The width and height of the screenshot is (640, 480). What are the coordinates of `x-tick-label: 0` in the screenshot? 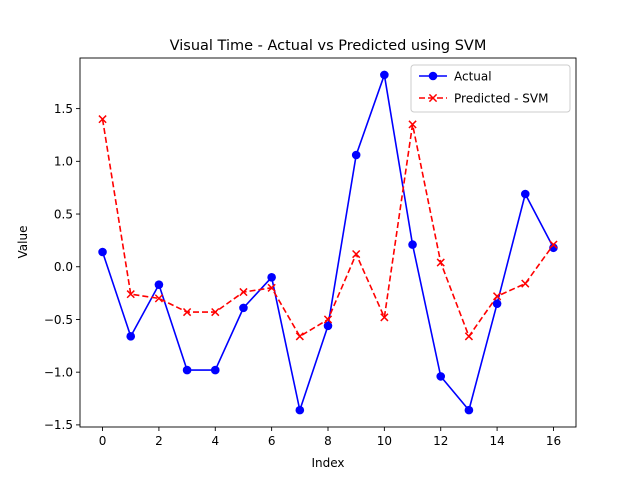 It's located at (103, 441).